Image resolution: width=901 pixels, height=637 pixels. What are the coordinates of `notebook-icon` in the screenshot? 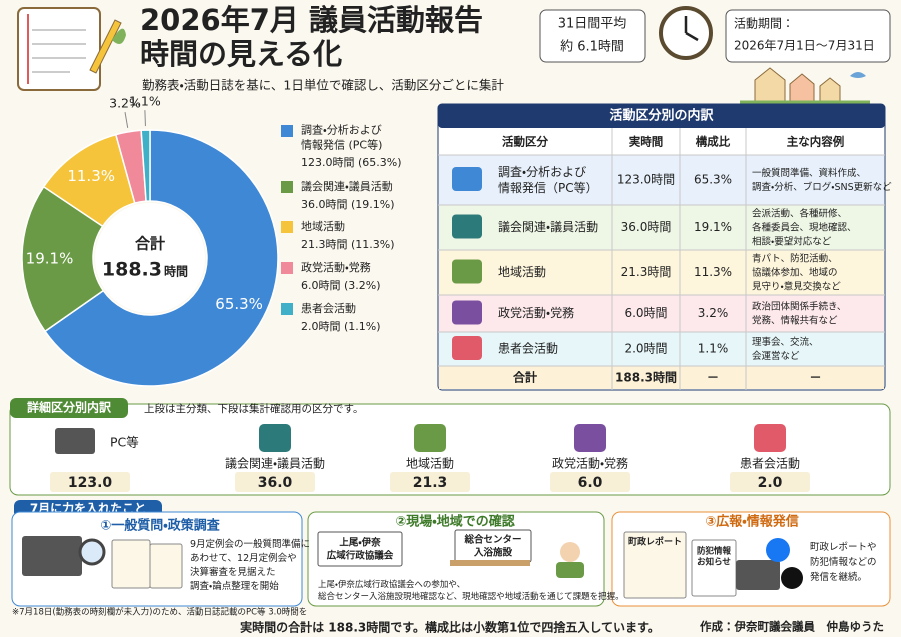 It's located at (71, 49).